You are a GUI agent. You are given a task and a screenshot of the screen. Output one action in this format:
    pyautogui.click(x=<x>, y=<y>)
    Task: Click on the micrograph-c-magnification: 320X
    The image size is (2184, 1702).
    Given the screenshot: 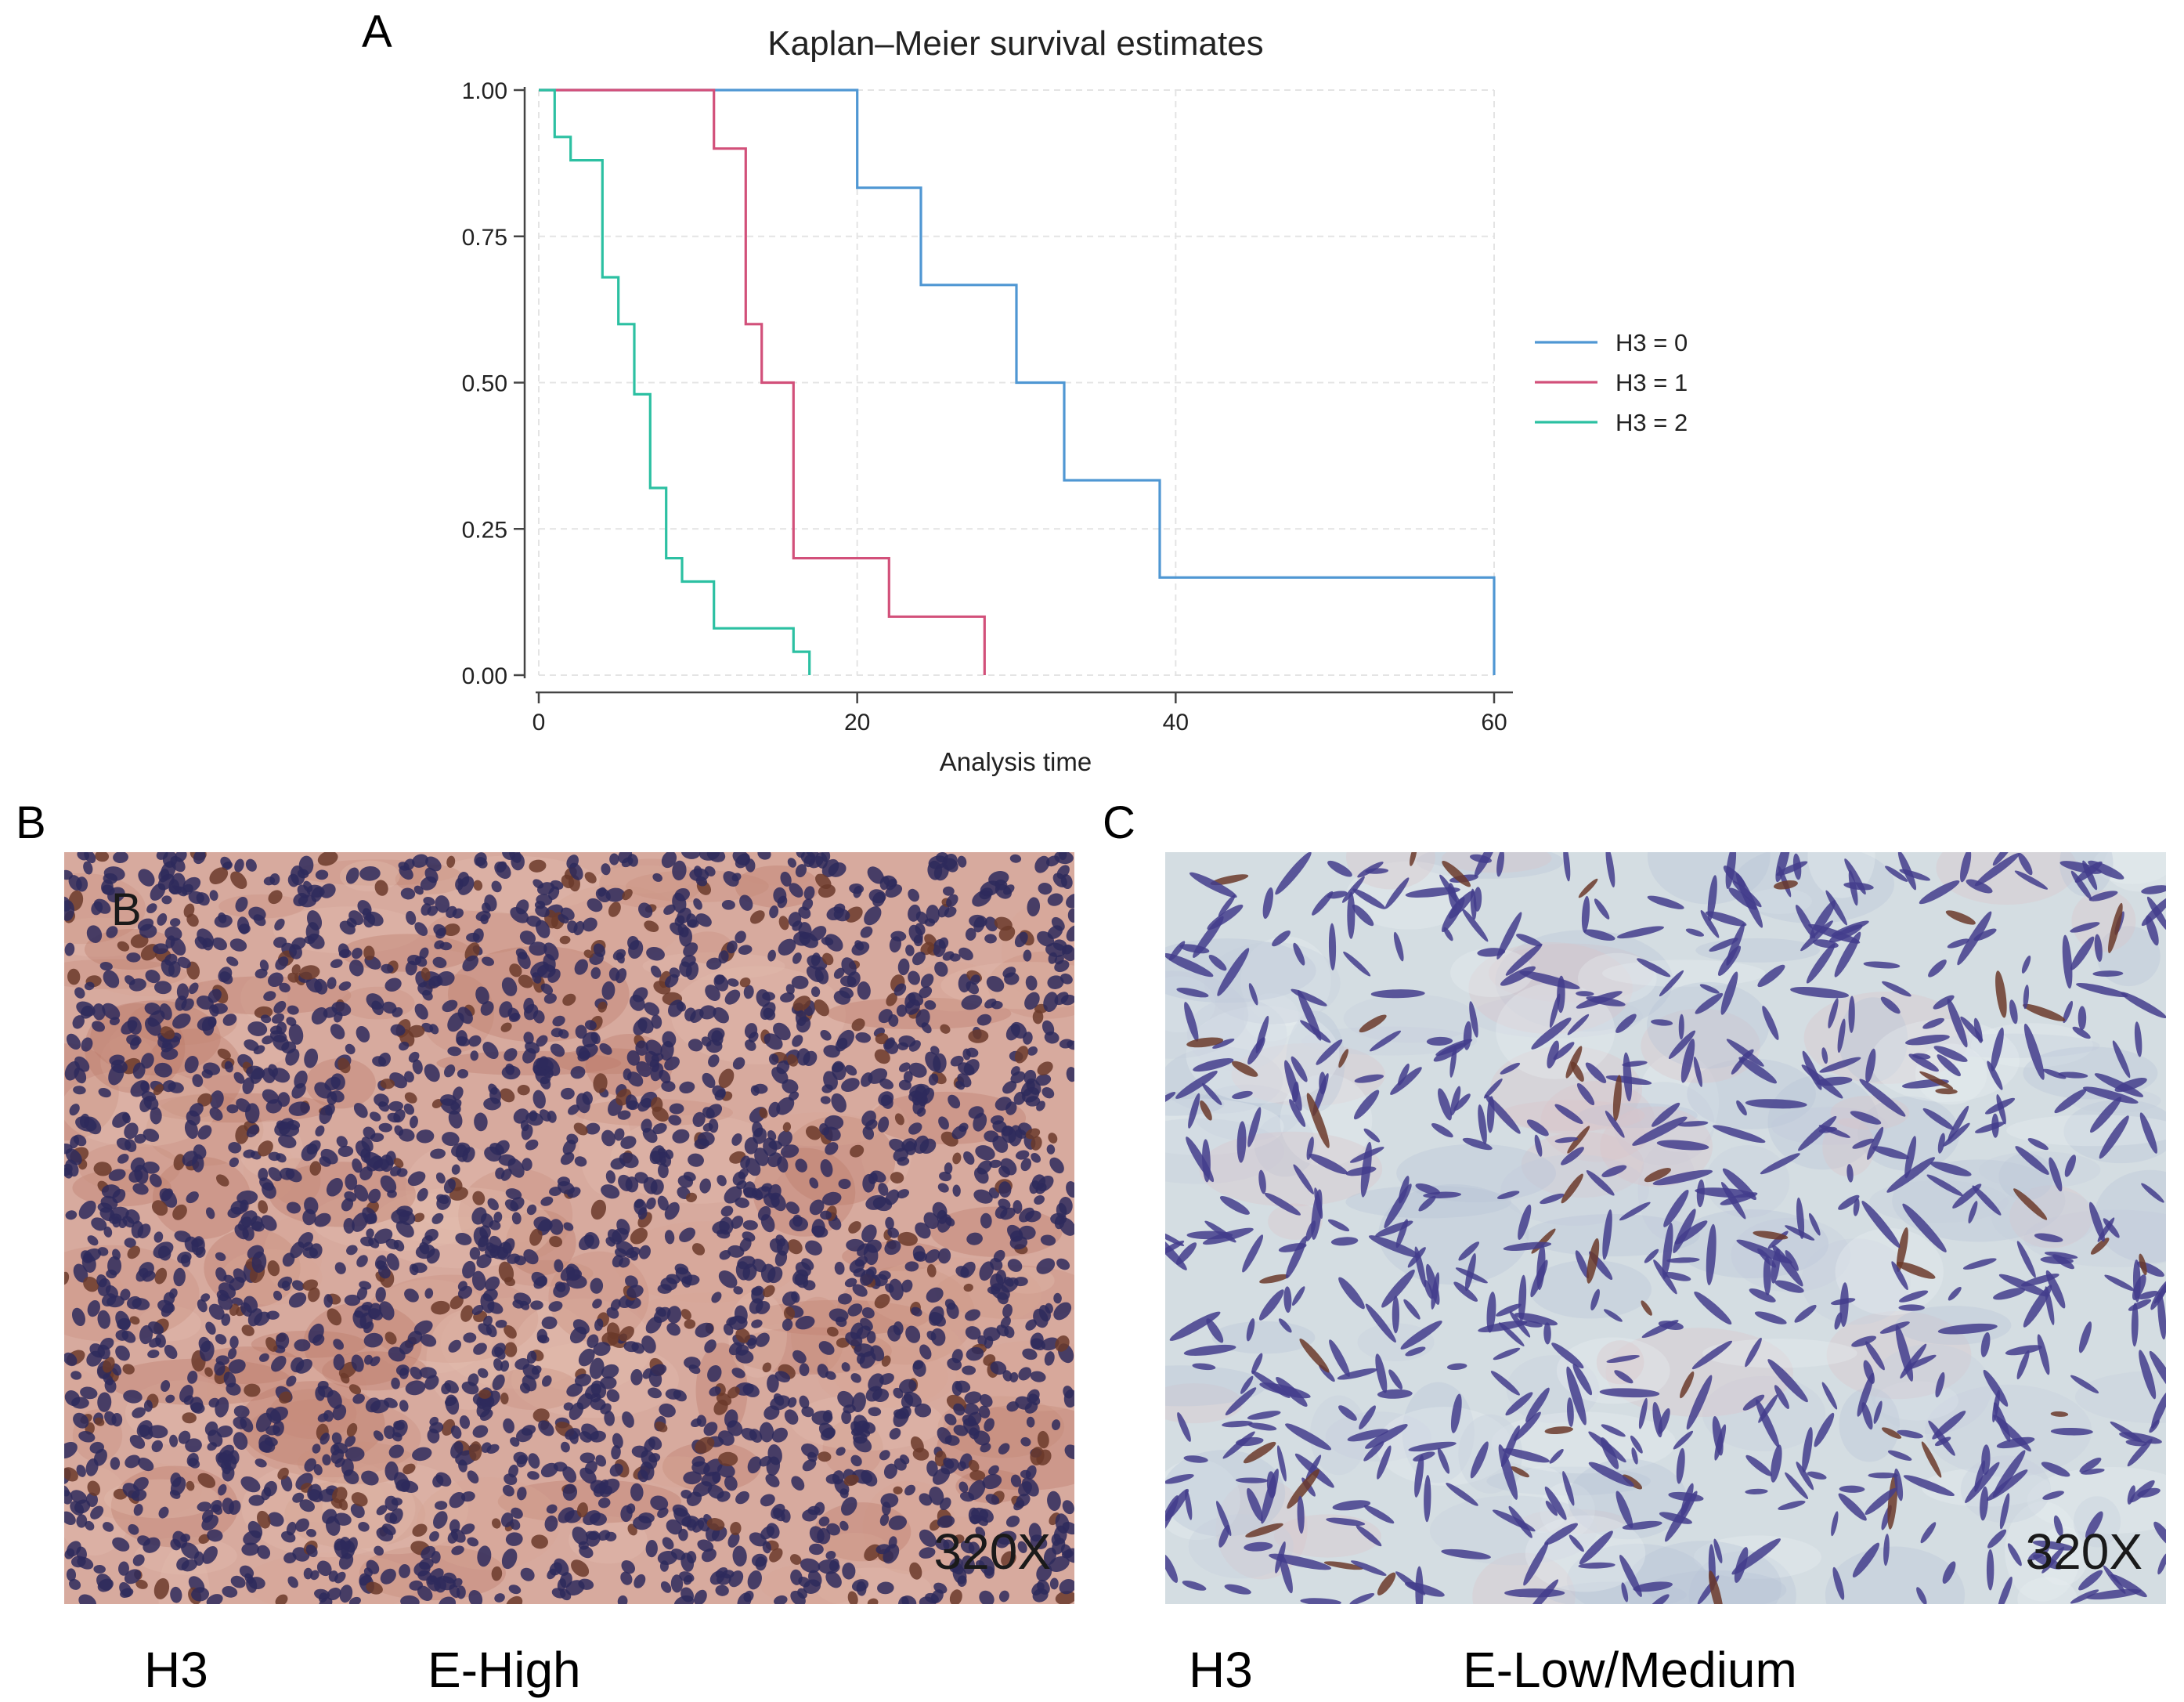 What is the action you would take?
    pyautogui.click(x=2083, y=1551)
    